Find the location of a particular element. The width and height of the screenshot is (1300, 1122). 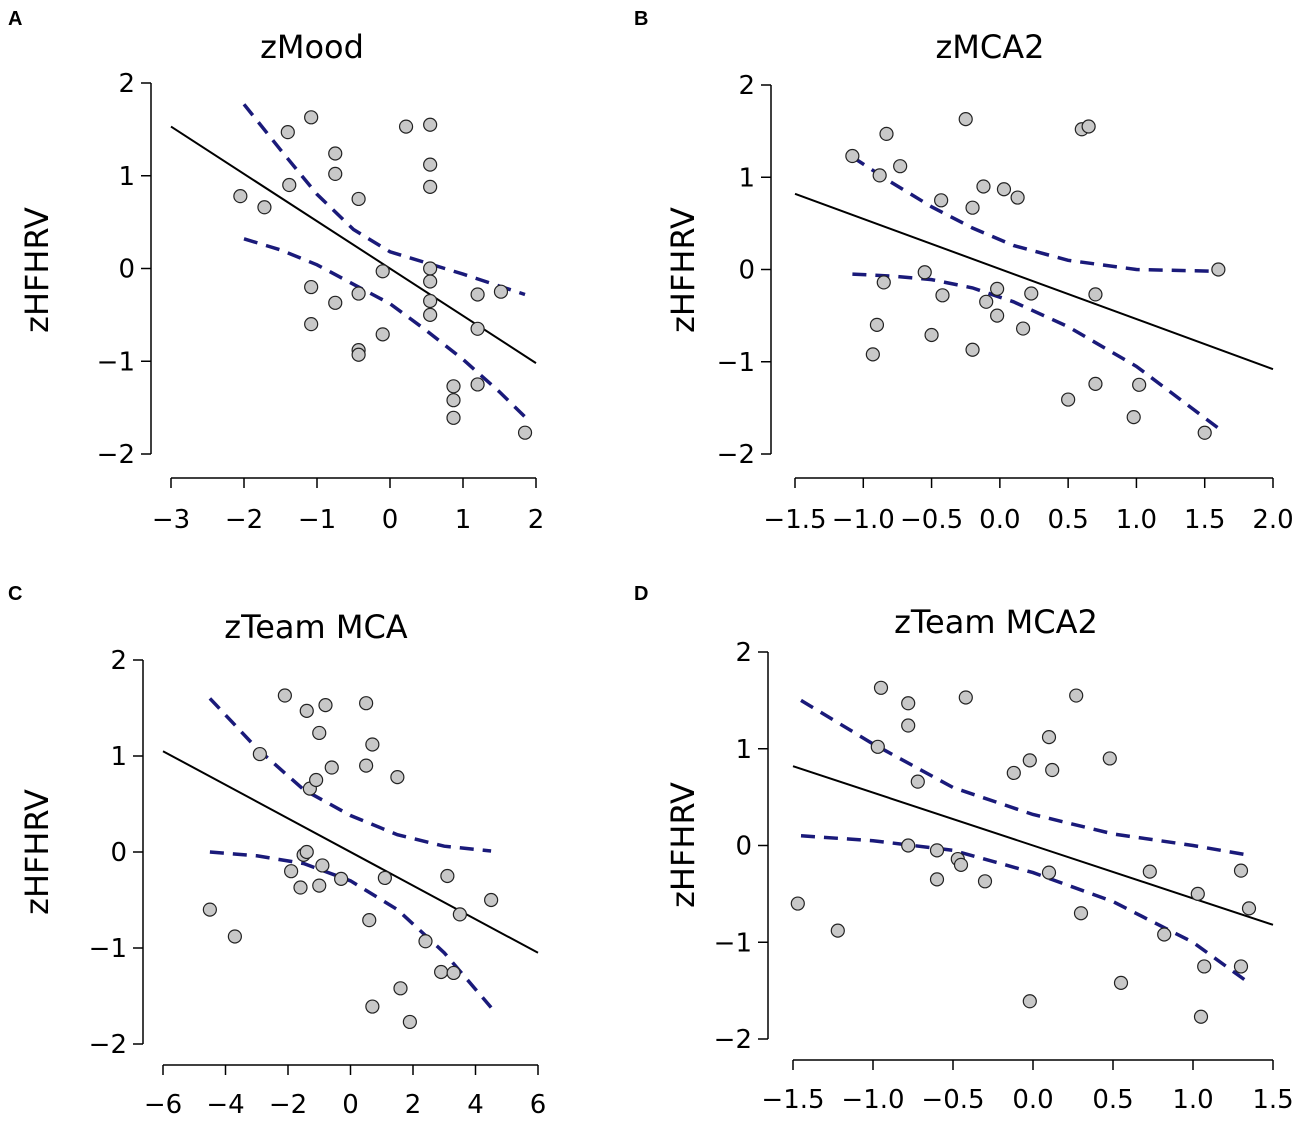

x-tick-label: 1 is located at coordinates (463, 520).